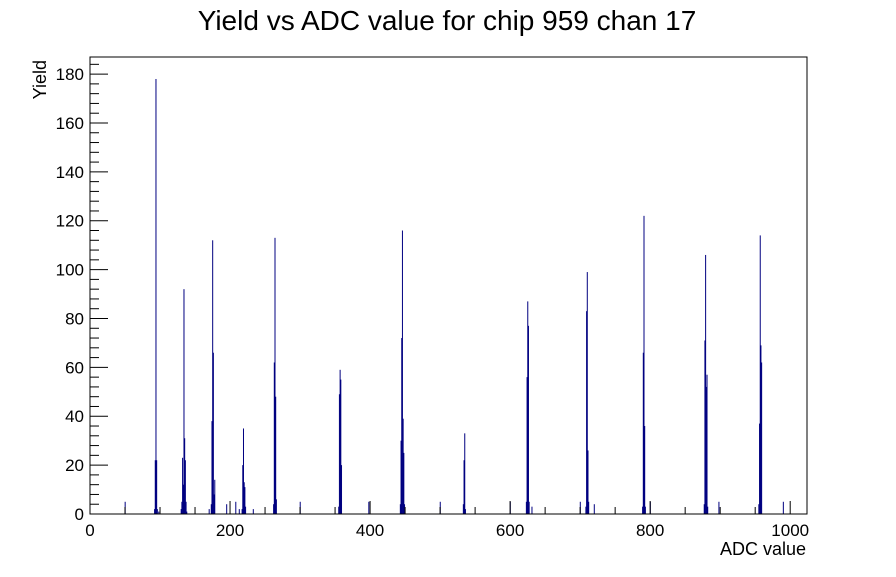  I want to click on x-tick-label: 800, so click(650, 530).